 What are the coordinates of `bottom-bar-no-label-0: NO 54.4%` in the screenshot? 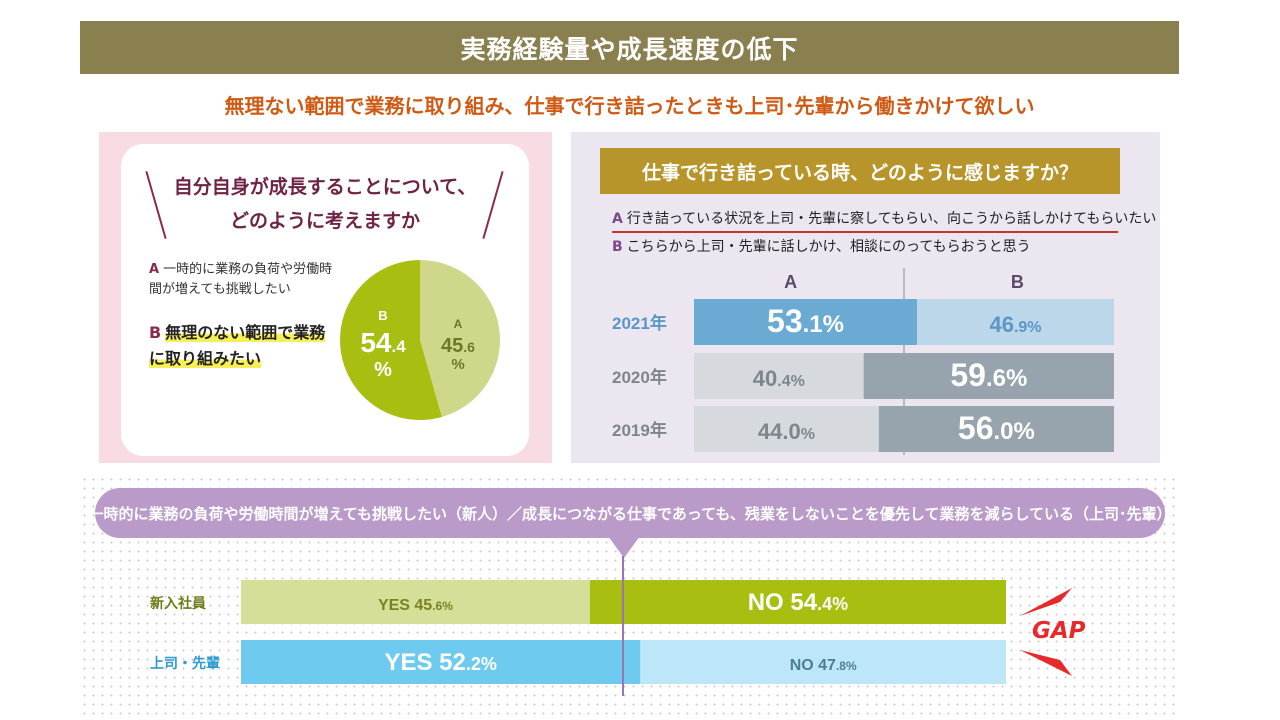 It's located at (798, 602).